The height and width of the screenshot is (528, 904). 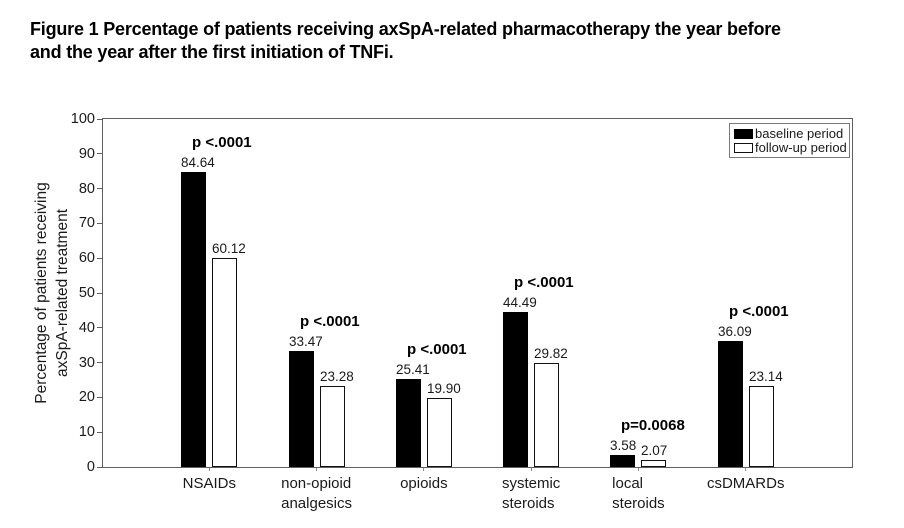 What do you see at coordinates (654, 450) in the screenshot?
I see `bar-value-label: 2.07` at bounding box center [654, 450].